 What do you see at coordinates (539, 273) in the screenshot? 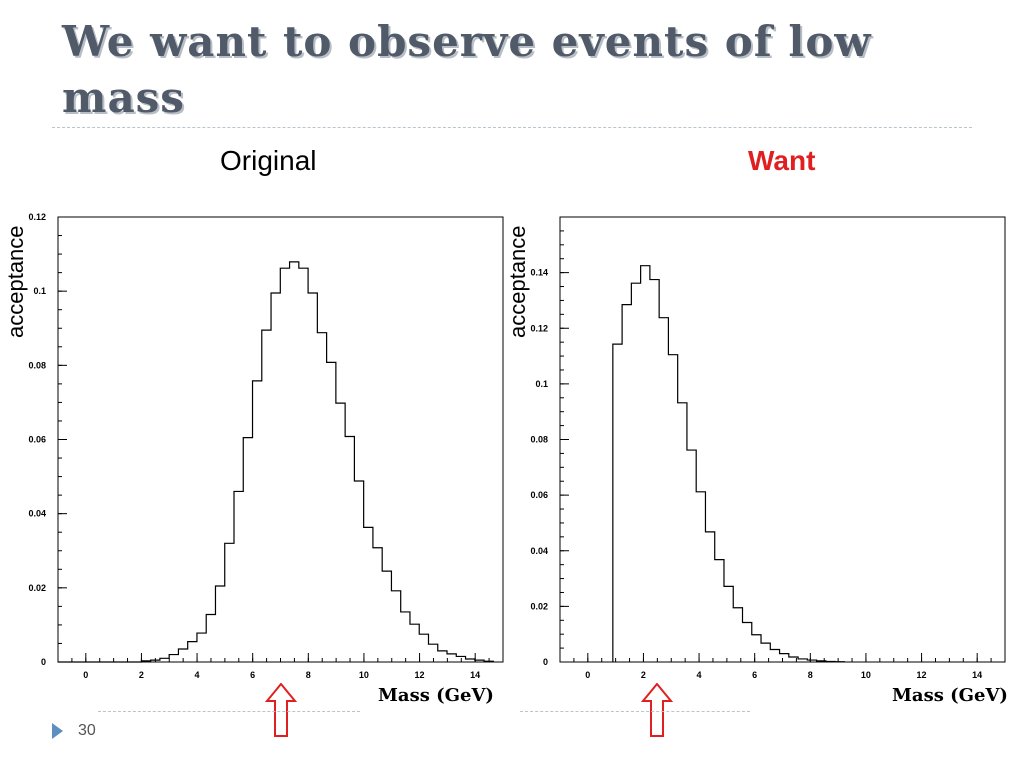
I see `y-tick-label: 0.14` at bounding box center [539, 273].